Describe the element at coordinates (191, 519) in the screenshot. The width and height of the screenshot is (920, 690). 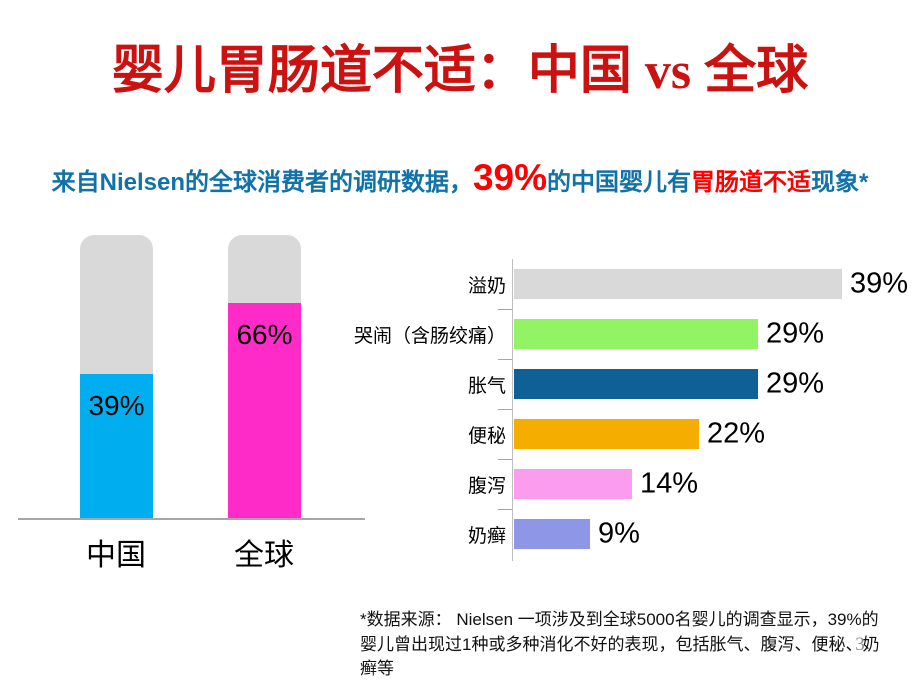
I see `x-axis-line` at that location.